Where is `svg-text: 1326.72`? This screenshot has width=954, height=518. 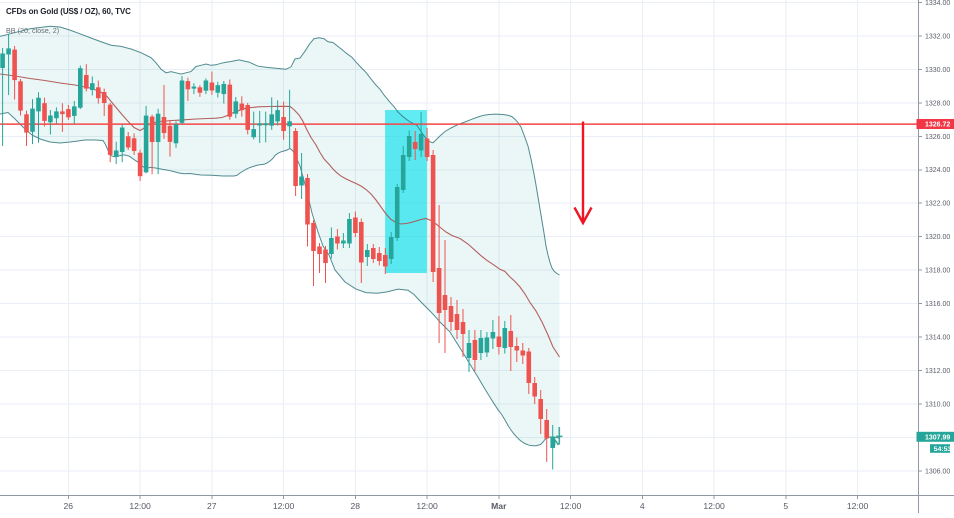
svg-text: 1326.72 is located at coordinates (937, 125).